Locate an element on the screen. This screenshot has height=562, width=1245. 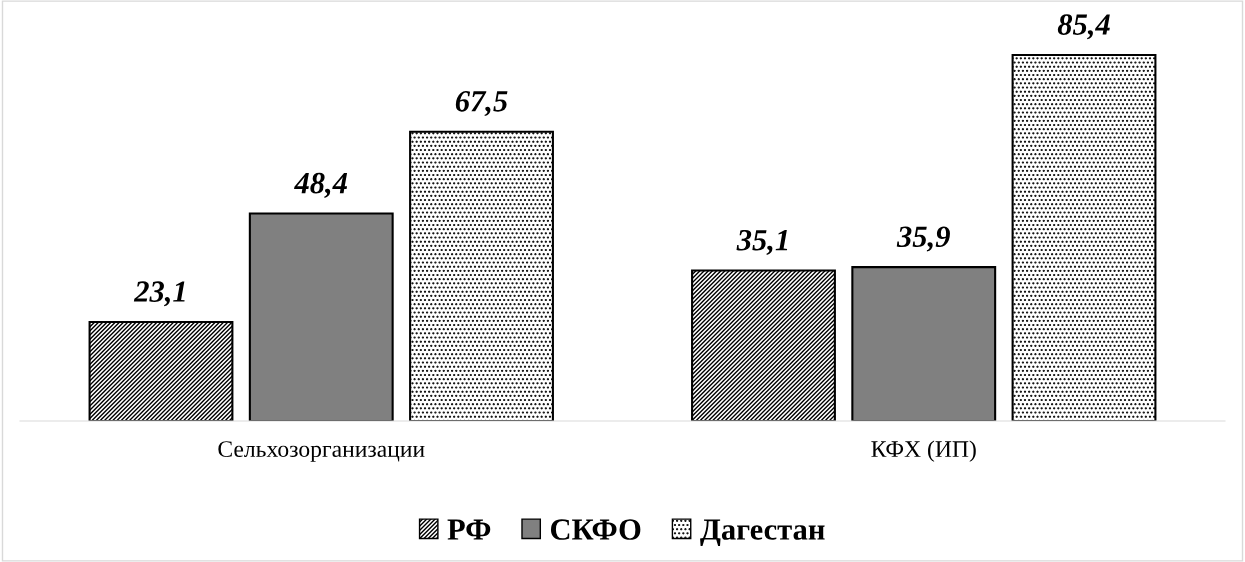
legend-label: Дагестан is located at coordinates (762, 533).